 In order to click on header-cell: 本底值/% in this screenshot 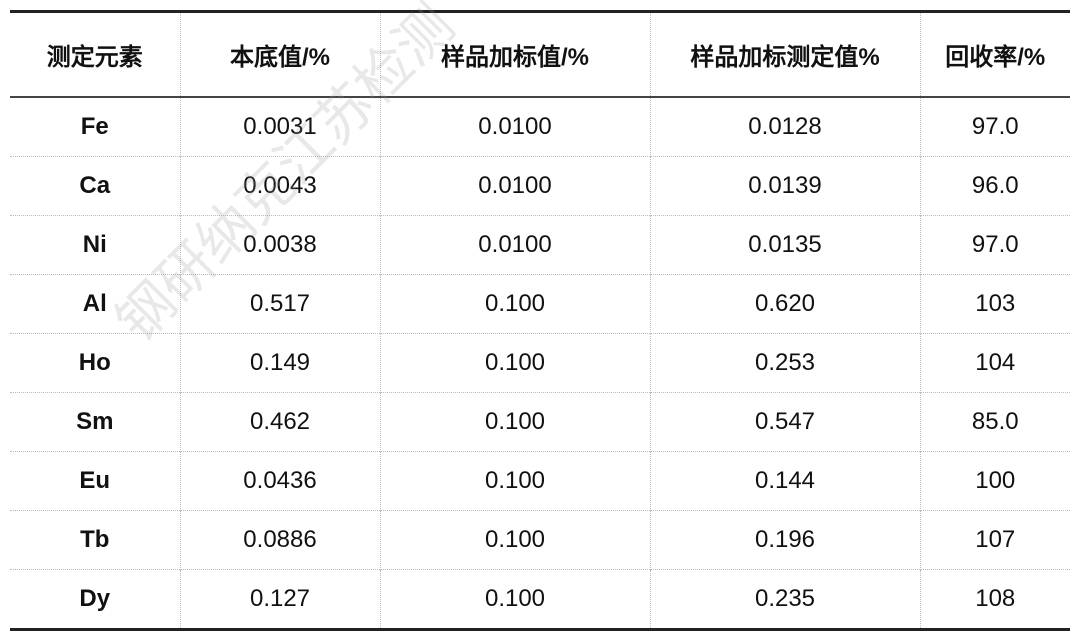, I will do `click(280, 54)`.